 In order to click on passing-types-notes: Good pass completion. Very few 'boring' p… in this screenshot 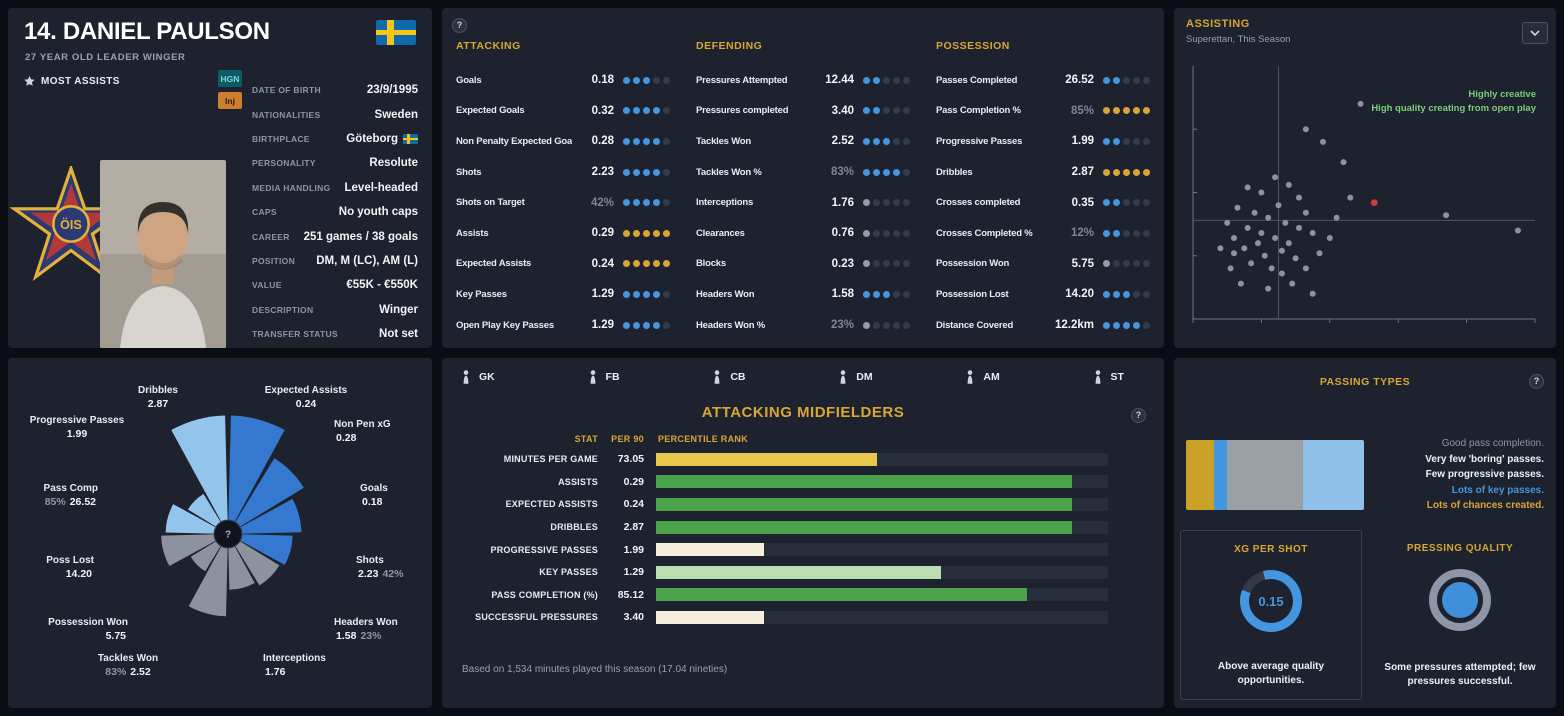, I will do `click(1451, 475)`.